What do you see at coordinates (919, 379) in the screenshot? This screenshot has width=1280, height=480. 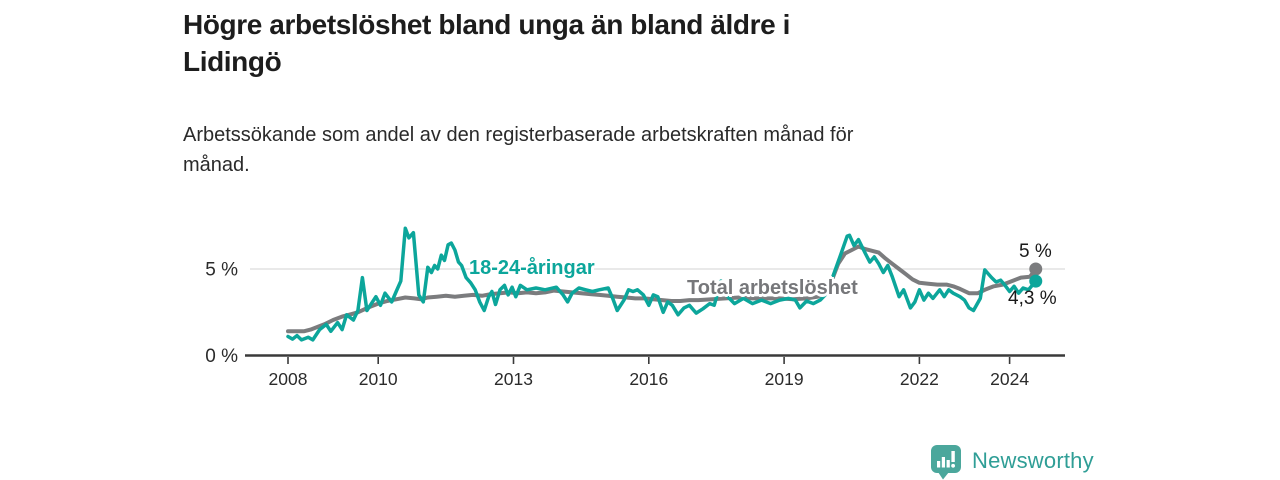 I see `x-tick-label-2022: 2022` at bounding box center [919, 379].